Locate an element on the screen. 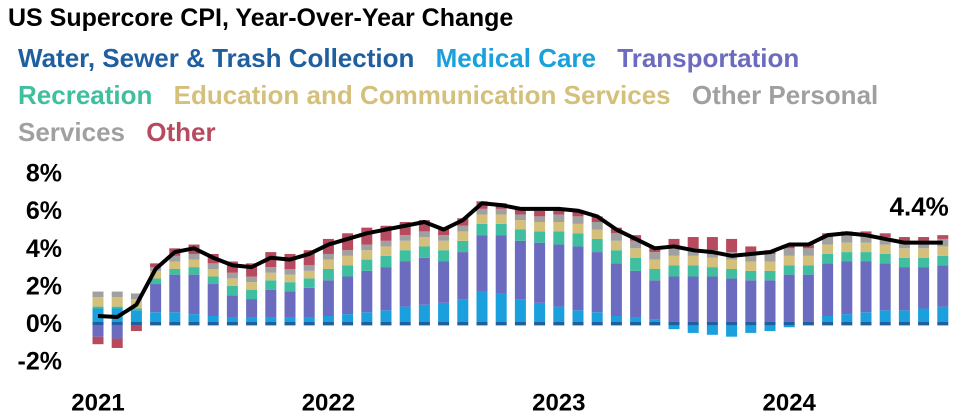 This screenshot has height=419, width=965. legend-entry: Medical Care is located at coordinates (516, 58).